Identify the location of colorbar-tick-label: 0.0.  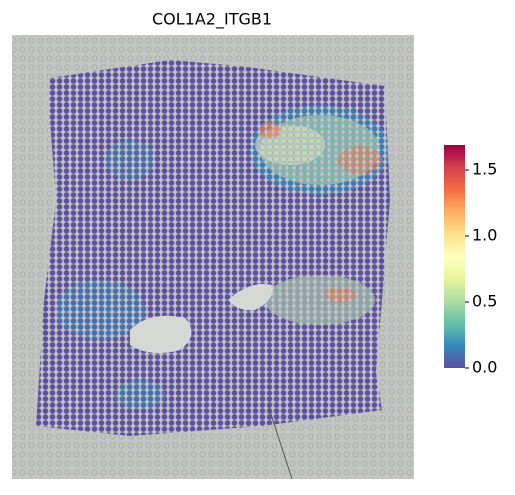
(484, 367).